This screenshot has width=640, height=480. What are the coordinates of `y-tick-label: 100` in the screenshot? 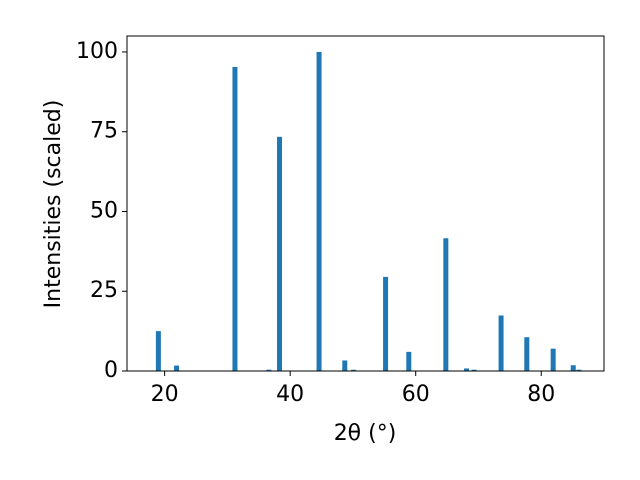 It's located at (97, 51).